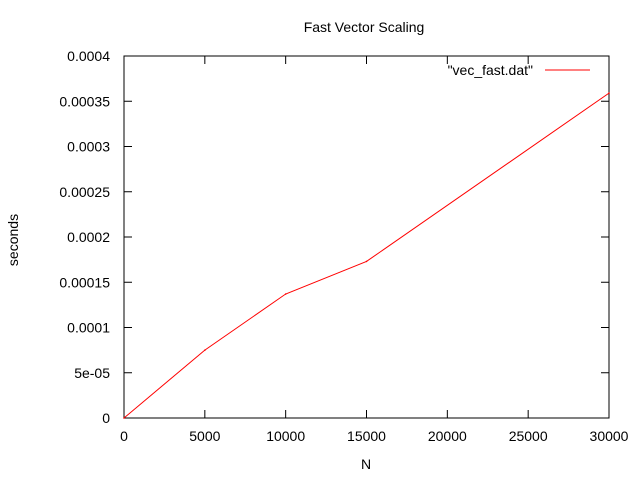 The width and height of the screenshot is (640, 480). What do you see at coordinates (285, 436) in the screenshot?
I see `x-tick-label: 10000` at bounding box center [285, 436].